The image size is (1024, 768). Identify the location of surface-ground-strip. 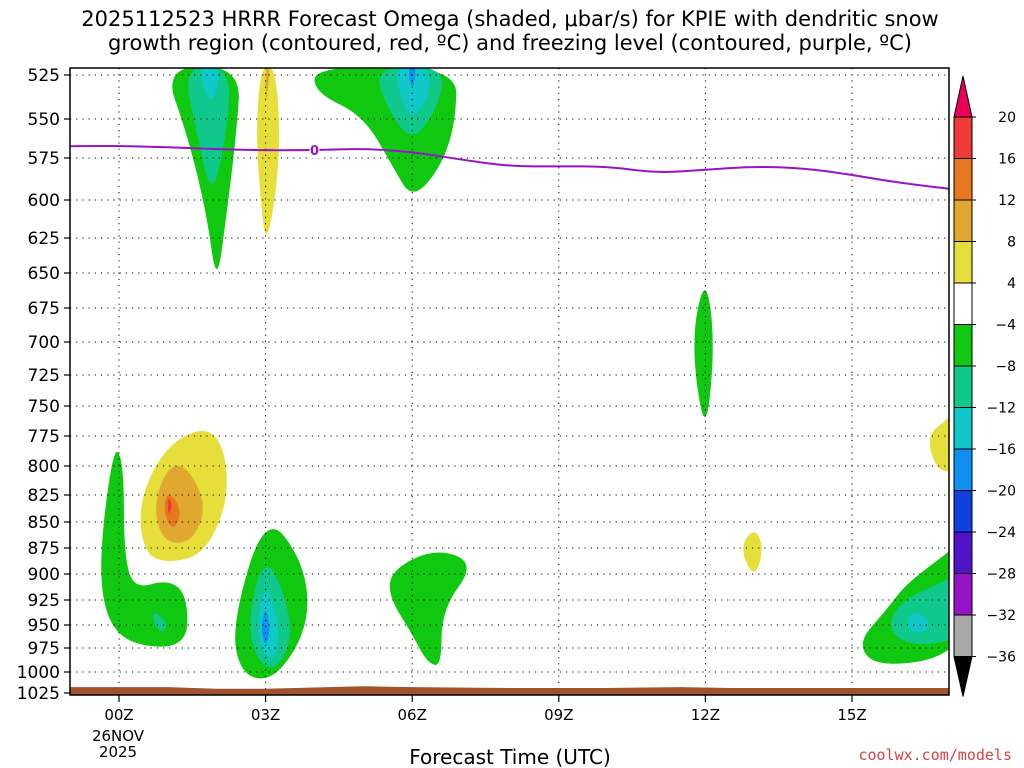
(509, 690).